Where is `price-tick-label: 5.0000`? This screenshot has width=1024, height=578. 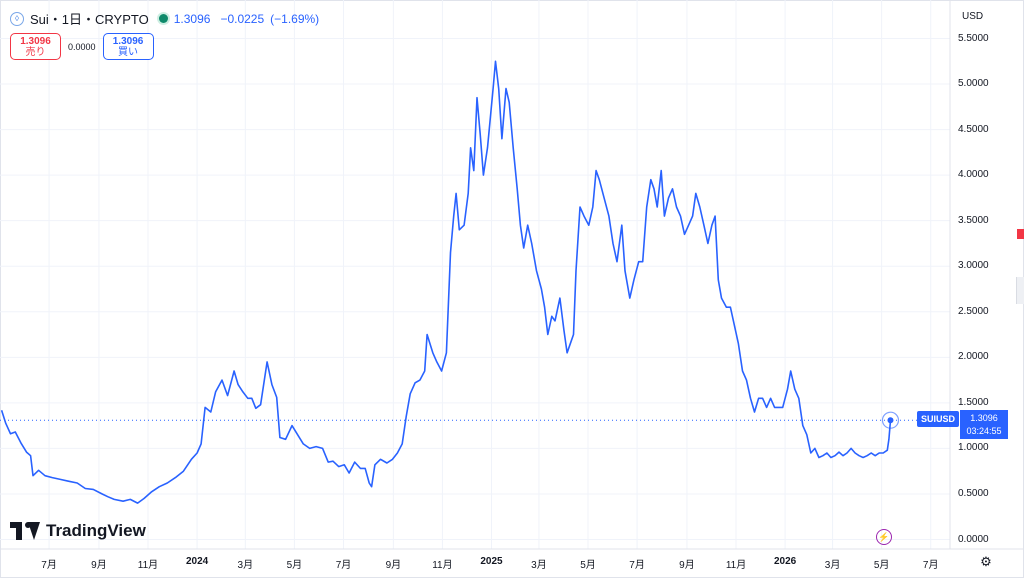
price-tick-label: 5.0000 is located at coordinates (973, 84).